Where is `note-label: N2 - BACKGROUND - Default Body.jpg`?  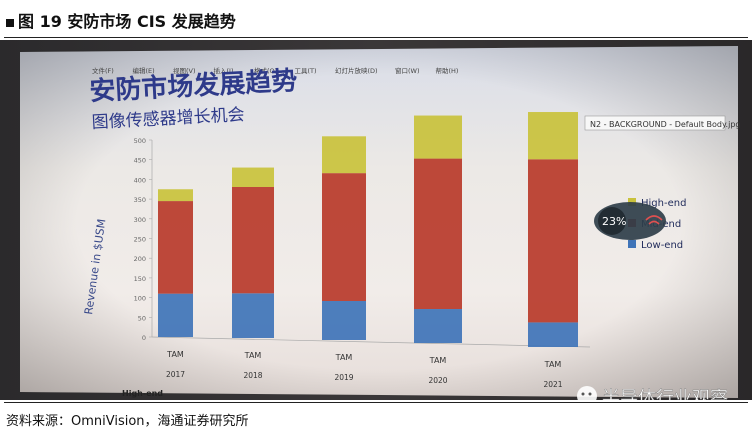 note-label: N2 - BACKGROUND - Default Body.jpg is located at coordinates (665, 124).